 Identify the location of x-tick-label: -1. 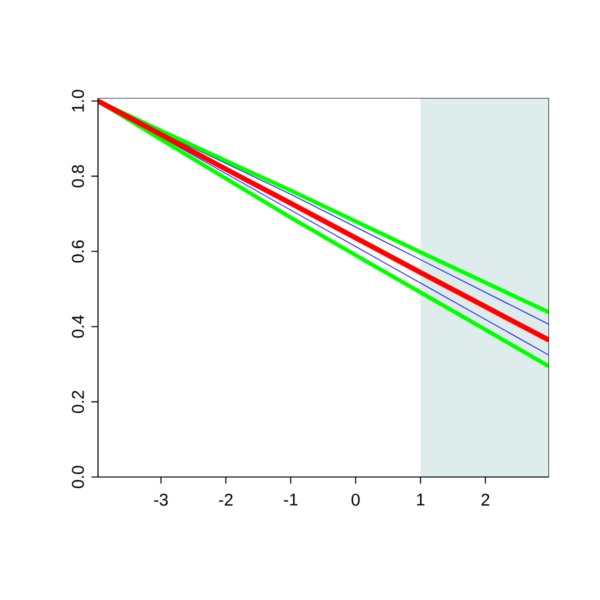
(291, 500).